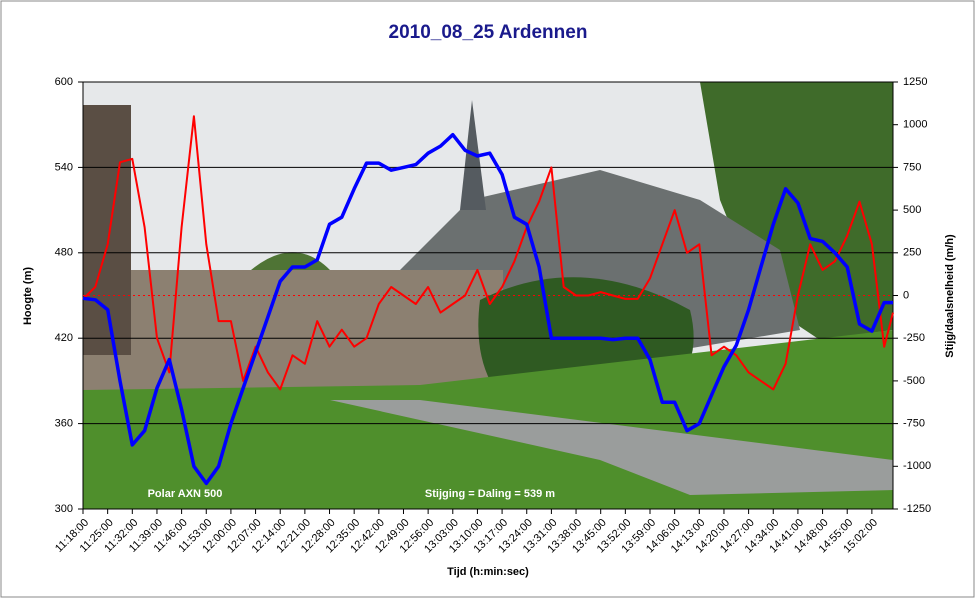 Image resolution: width=977 pixels, height=605 pixels. Describe the element at coordinates (64, 82) in the screenshot. I see `y-tick-label: 600` at that location.